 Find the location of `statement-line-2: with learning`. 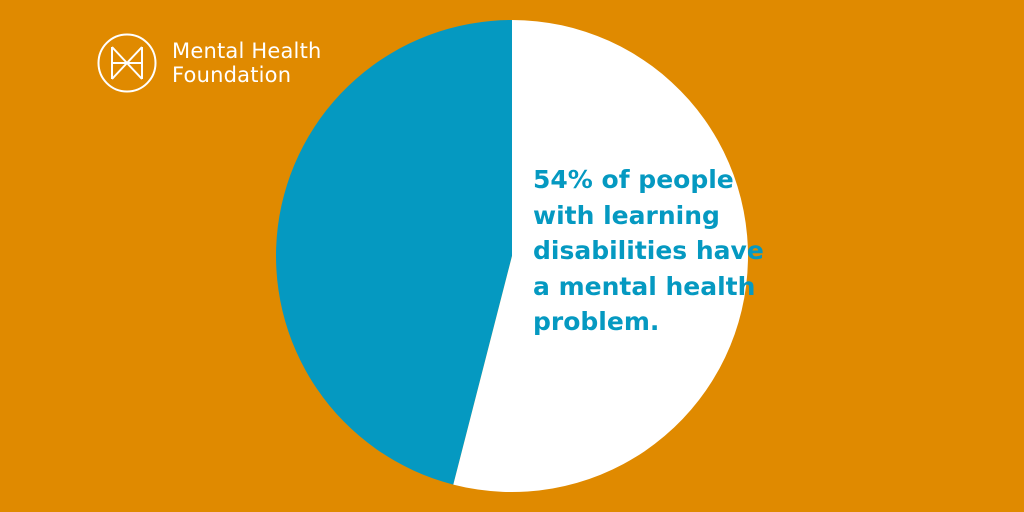

statement-line-2: with learning is located at coordinates (626, 215).